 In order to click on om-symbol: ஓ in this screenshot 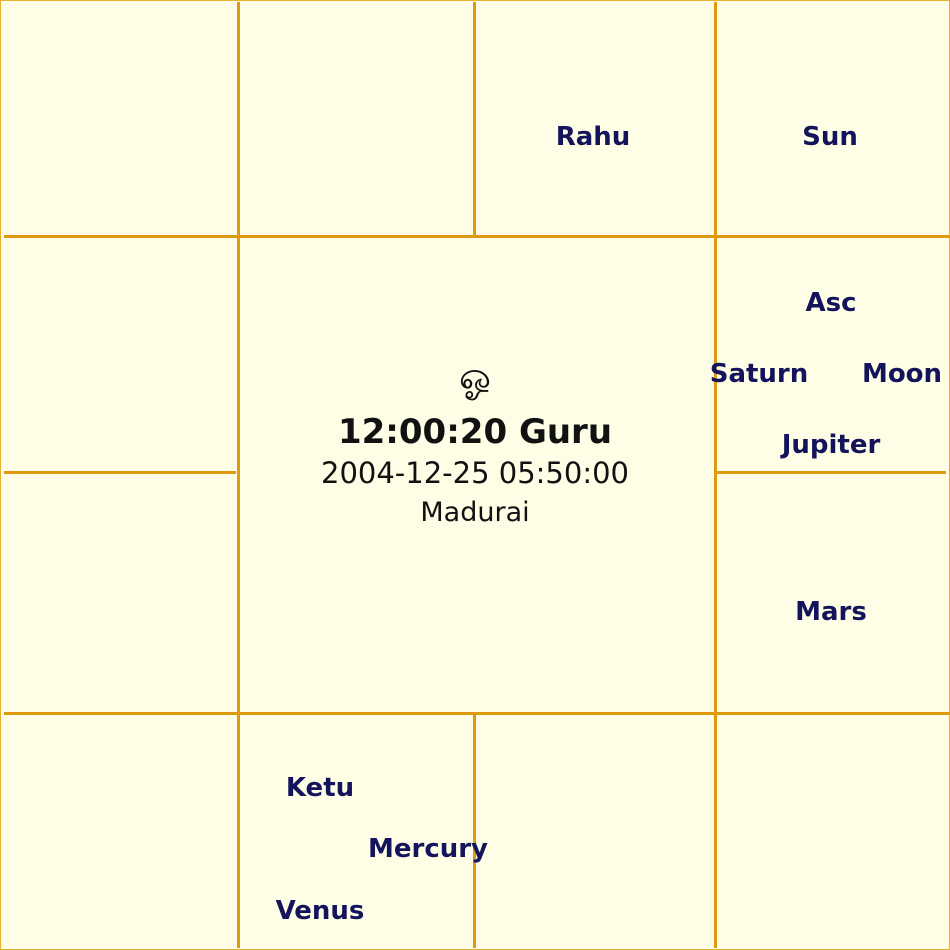, I will do `click(475, 376)`.